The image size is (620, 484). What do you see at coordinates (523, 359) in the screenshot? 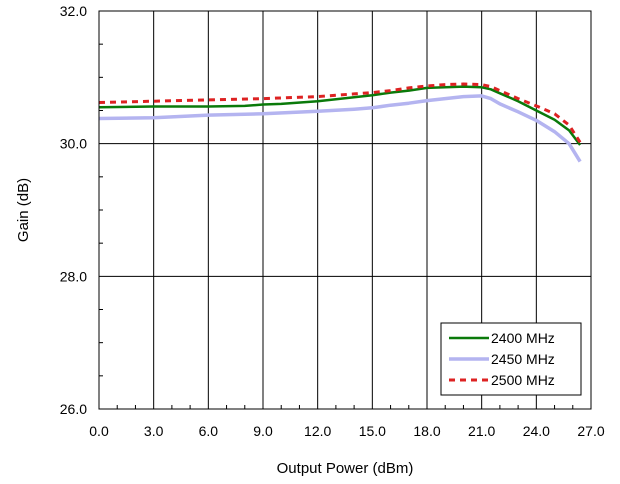
I see `legend-label: 2450 MHz` at bounding box center [523, 359].